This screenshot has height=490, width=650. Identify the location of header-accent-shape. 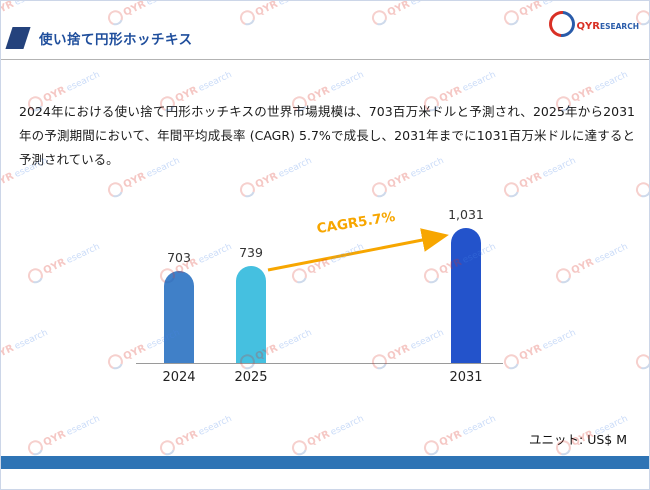
(18, 38).